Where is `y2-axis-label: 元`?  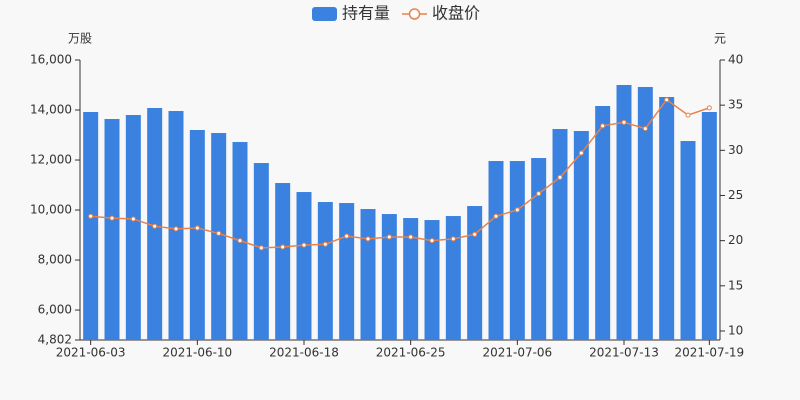 y2-axis-label: 元 is located at coordinates (720, 39).